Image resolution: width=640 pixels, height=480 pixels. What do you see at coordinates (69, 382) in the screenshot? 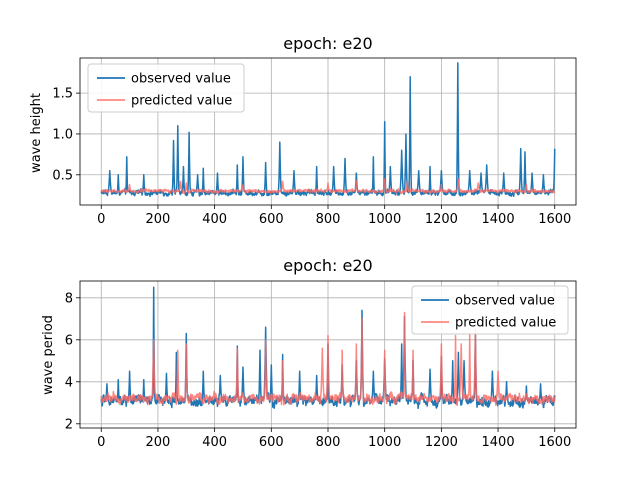
I see `y-tick-label: 4` at bounding box center [69, 382].